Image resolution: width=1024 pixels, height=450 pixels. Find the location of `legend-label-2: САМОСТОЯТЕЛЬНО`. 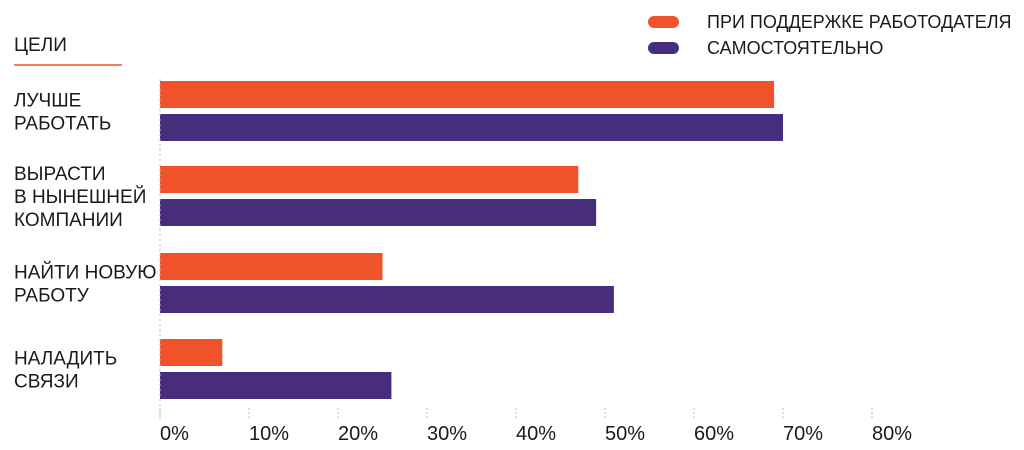

legend-label-2: САМОСТОЯТЕЛЬНО is located at coordinates (795, 48).